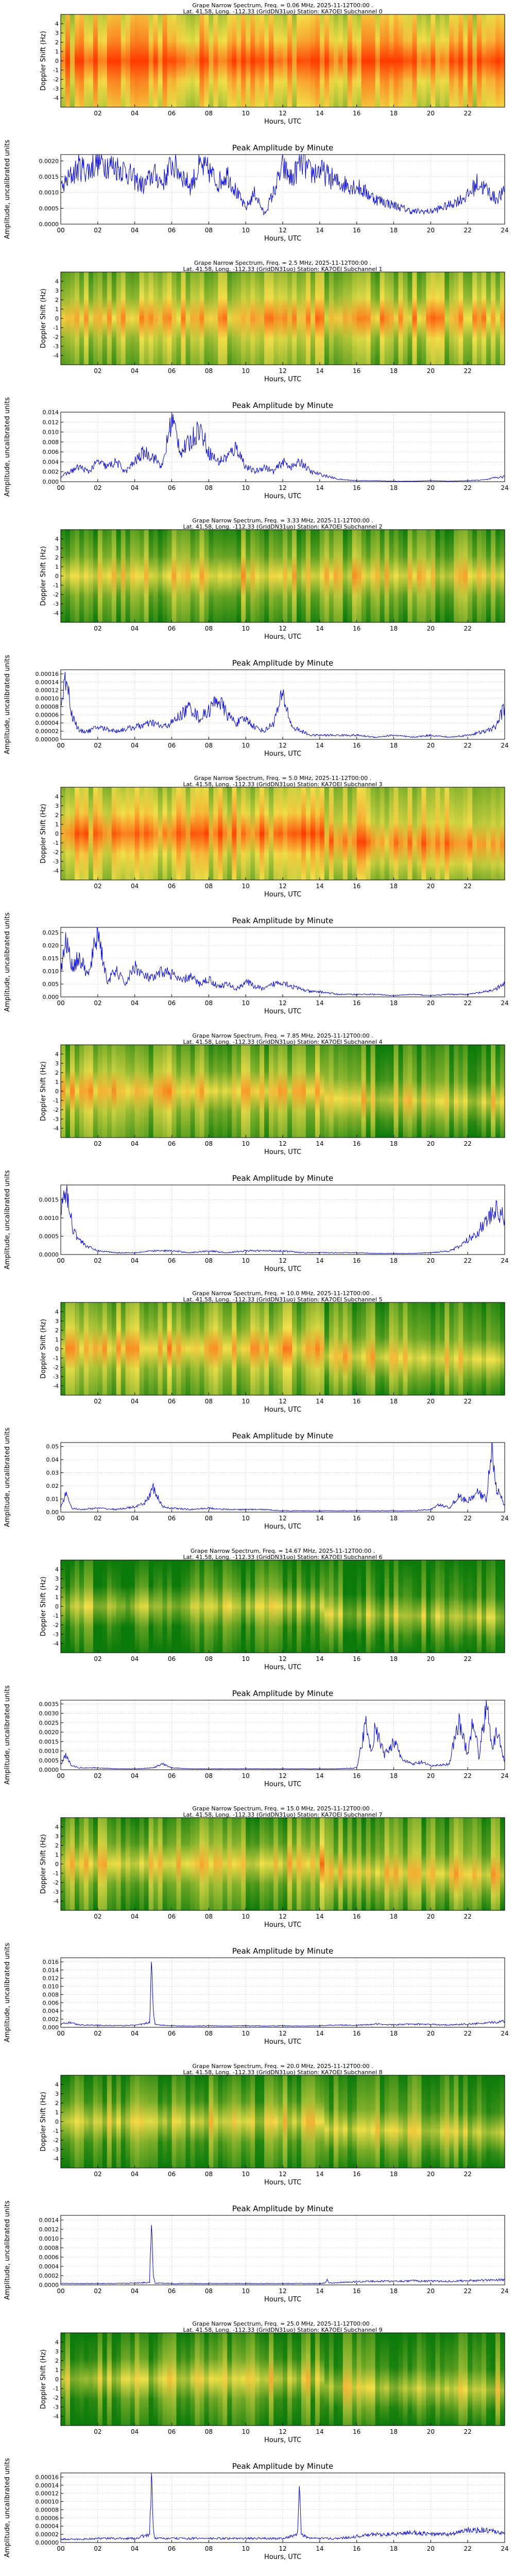  What do you see at coordinates (356, 488) in the screenshot?
I see `x-tick-label: 16` at bounding box center [356, 488].